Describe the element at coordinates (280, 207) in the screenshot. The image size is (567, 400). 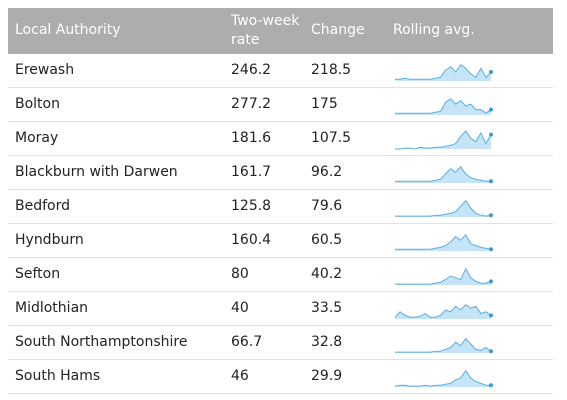
I see `table-row: Bedford 125.8 79.6` at that location.